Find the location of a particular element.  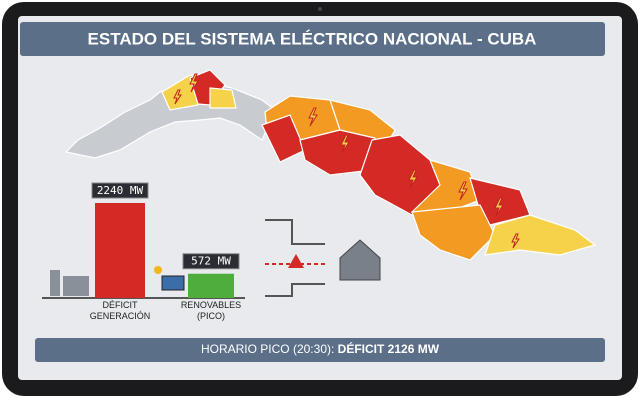

category-label: RENOVABLES (PICO) is located at coordinates (211, 310).